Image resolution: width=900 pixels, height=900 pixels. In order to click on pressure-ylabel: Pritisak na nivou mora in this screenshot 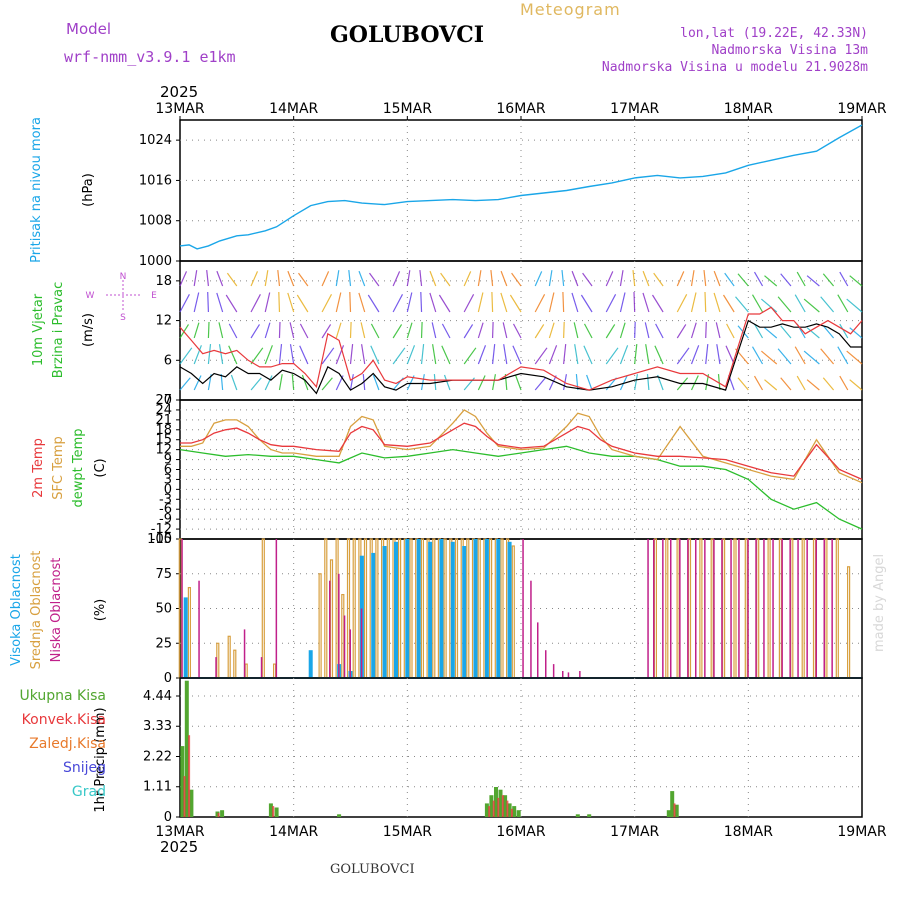, I will do `click(36, 190)`.